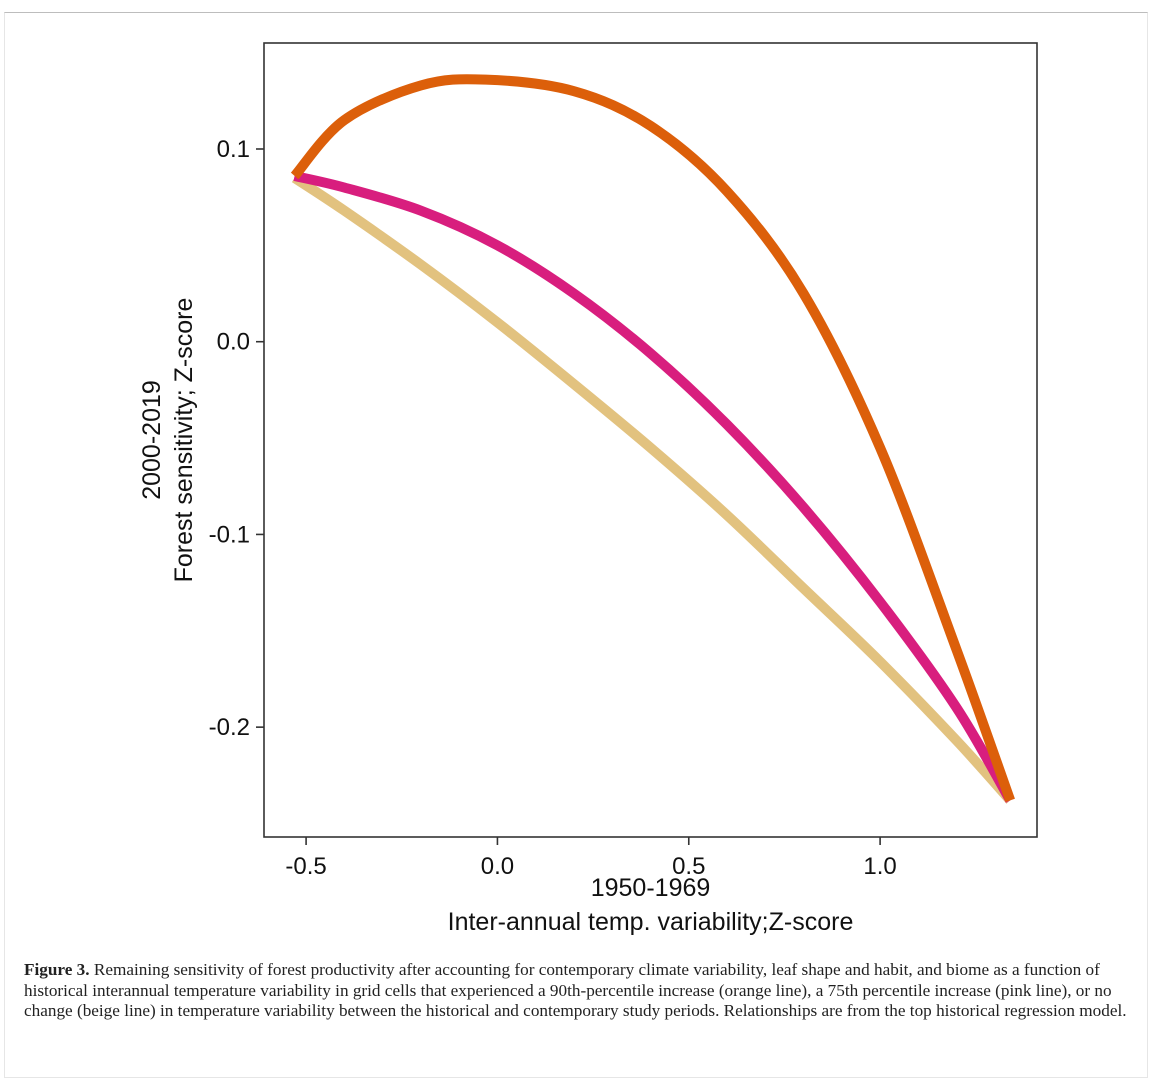 Image resolution: width=1153 pixels, height=1084 pixels. Describe the element at coordinates (152, 440) in the screenshot. I see `y-axis-title-line: 2000-2019` at that location.